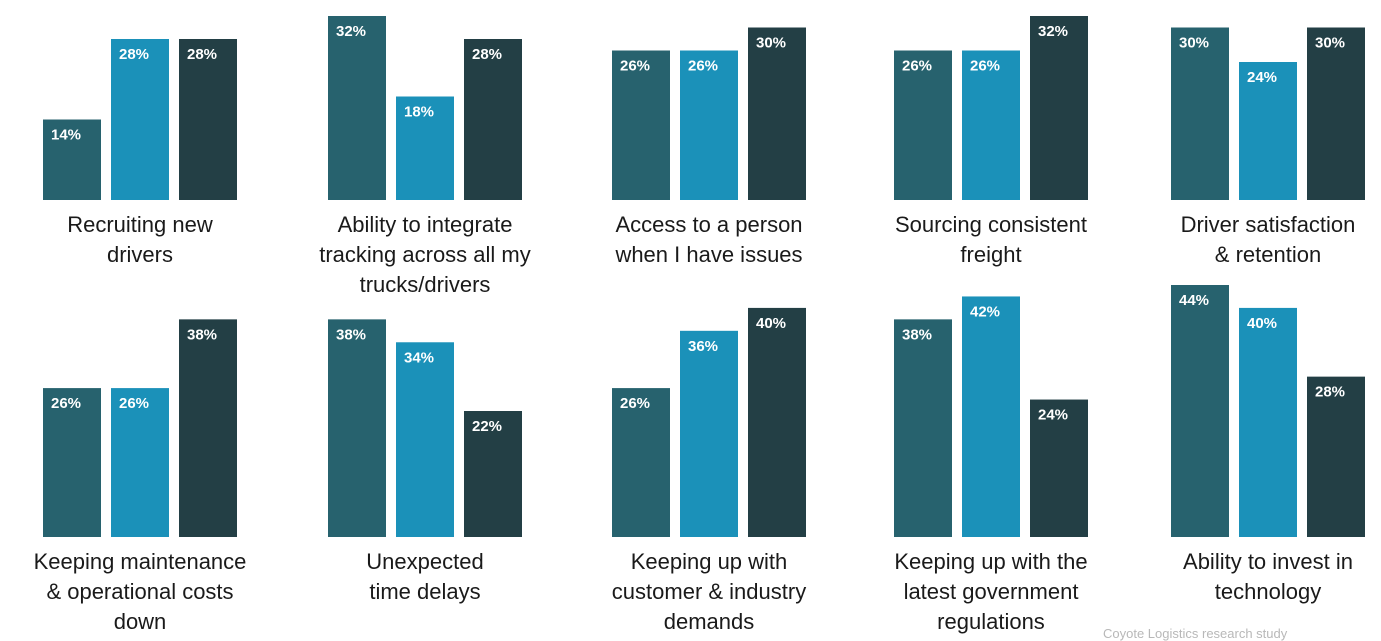  What do you see at coordinates (1194, 300) in the screenshot?
I see `bar-value-label: 44%` at bounding box center [1194, 300].